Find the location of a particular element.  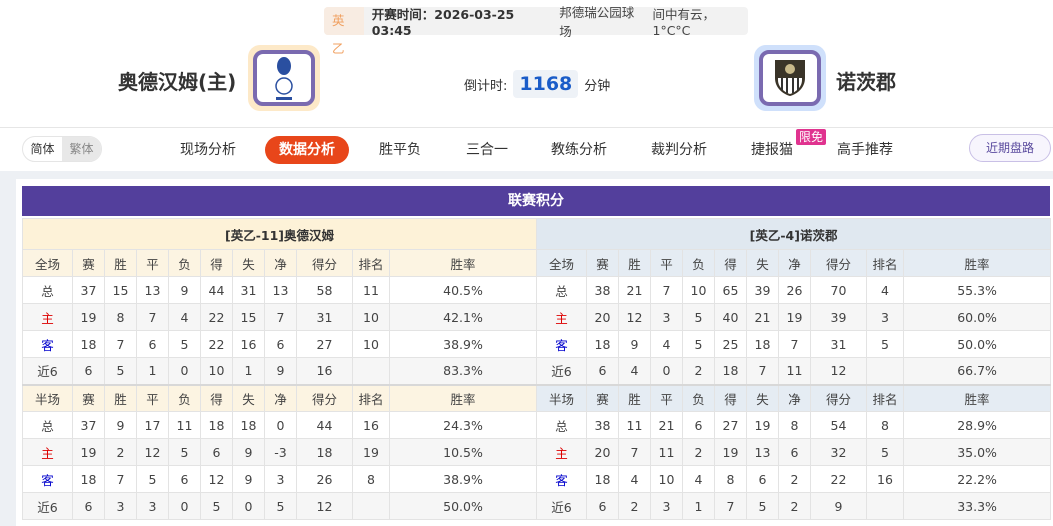

lang-traditional: 繁体 is located at coordinates (81, 149).